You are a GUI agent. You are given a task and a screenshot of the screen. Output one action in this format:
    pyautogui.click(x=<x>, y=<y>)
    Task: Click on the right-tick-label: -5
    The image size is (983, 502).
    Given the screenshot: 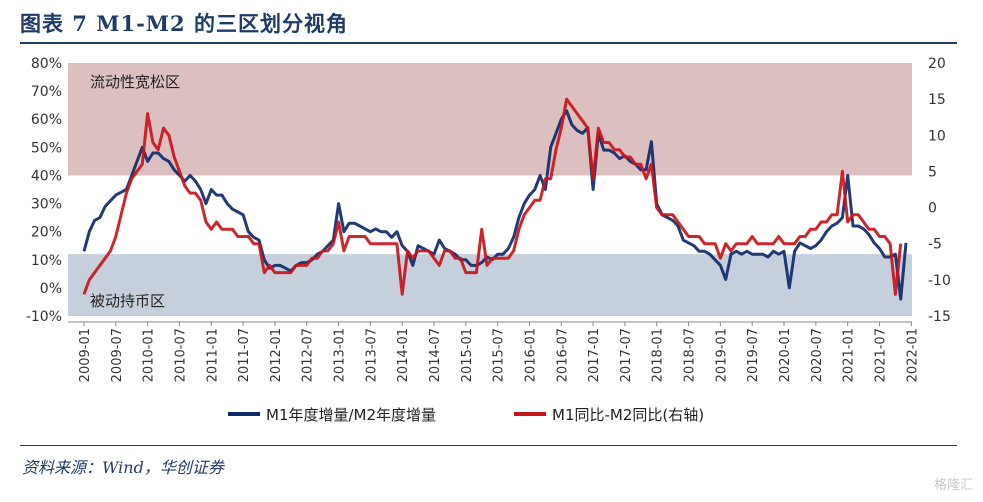 What is the action you would take?
    pyautogui.click(x=935, y=245)
    